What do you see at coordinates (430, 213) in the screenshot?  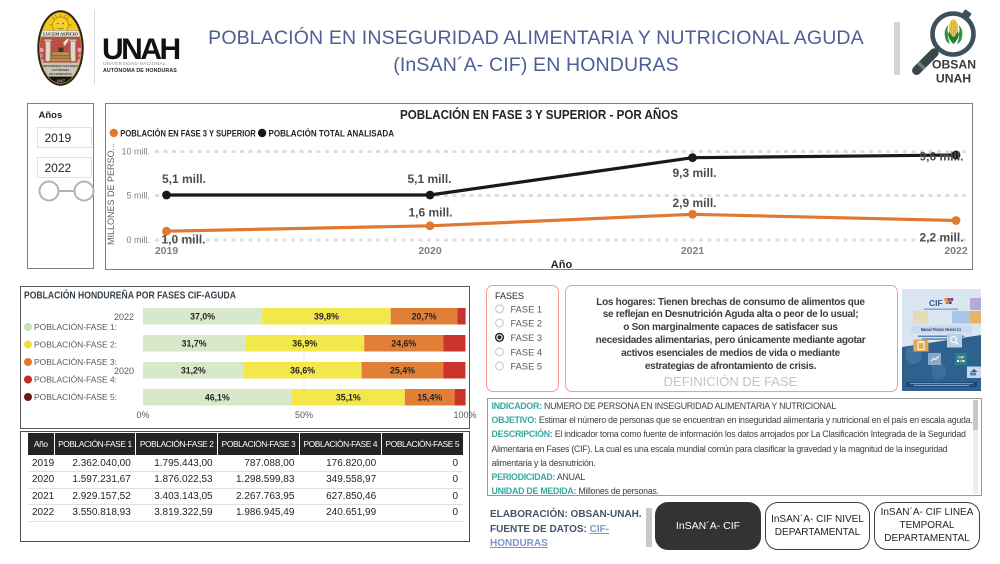 I see `svg-text: 1,6 mill.` at bounding box center [430, 213].